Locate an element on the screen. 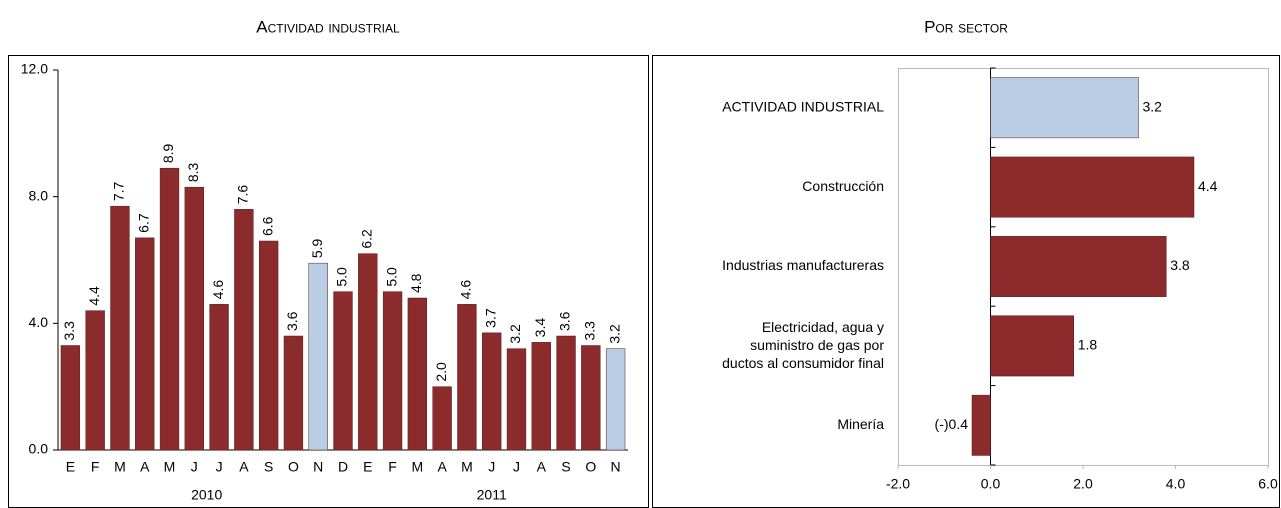  x-tick-label: 0.0 is located at coordinates (991, 484).